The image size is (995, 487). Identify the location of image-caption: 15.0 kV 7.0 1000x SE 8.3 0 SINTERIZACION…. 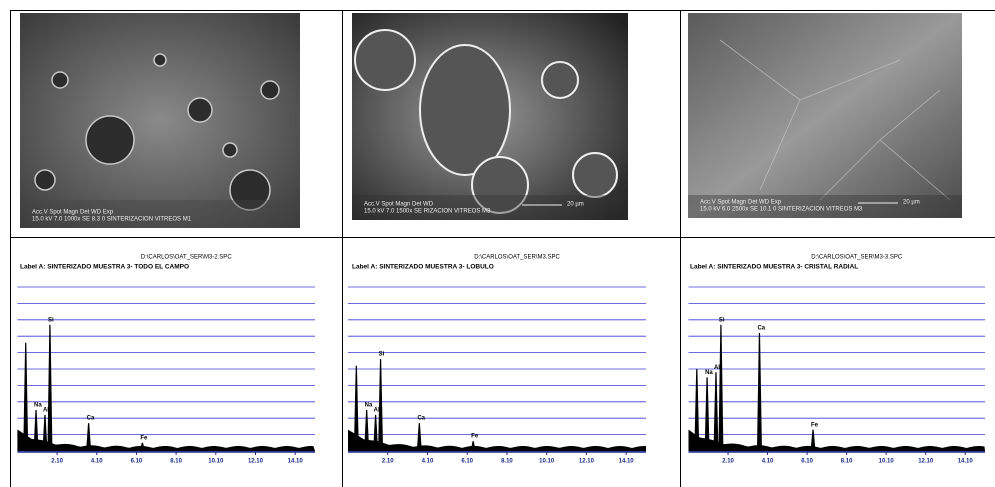
(112, 220).